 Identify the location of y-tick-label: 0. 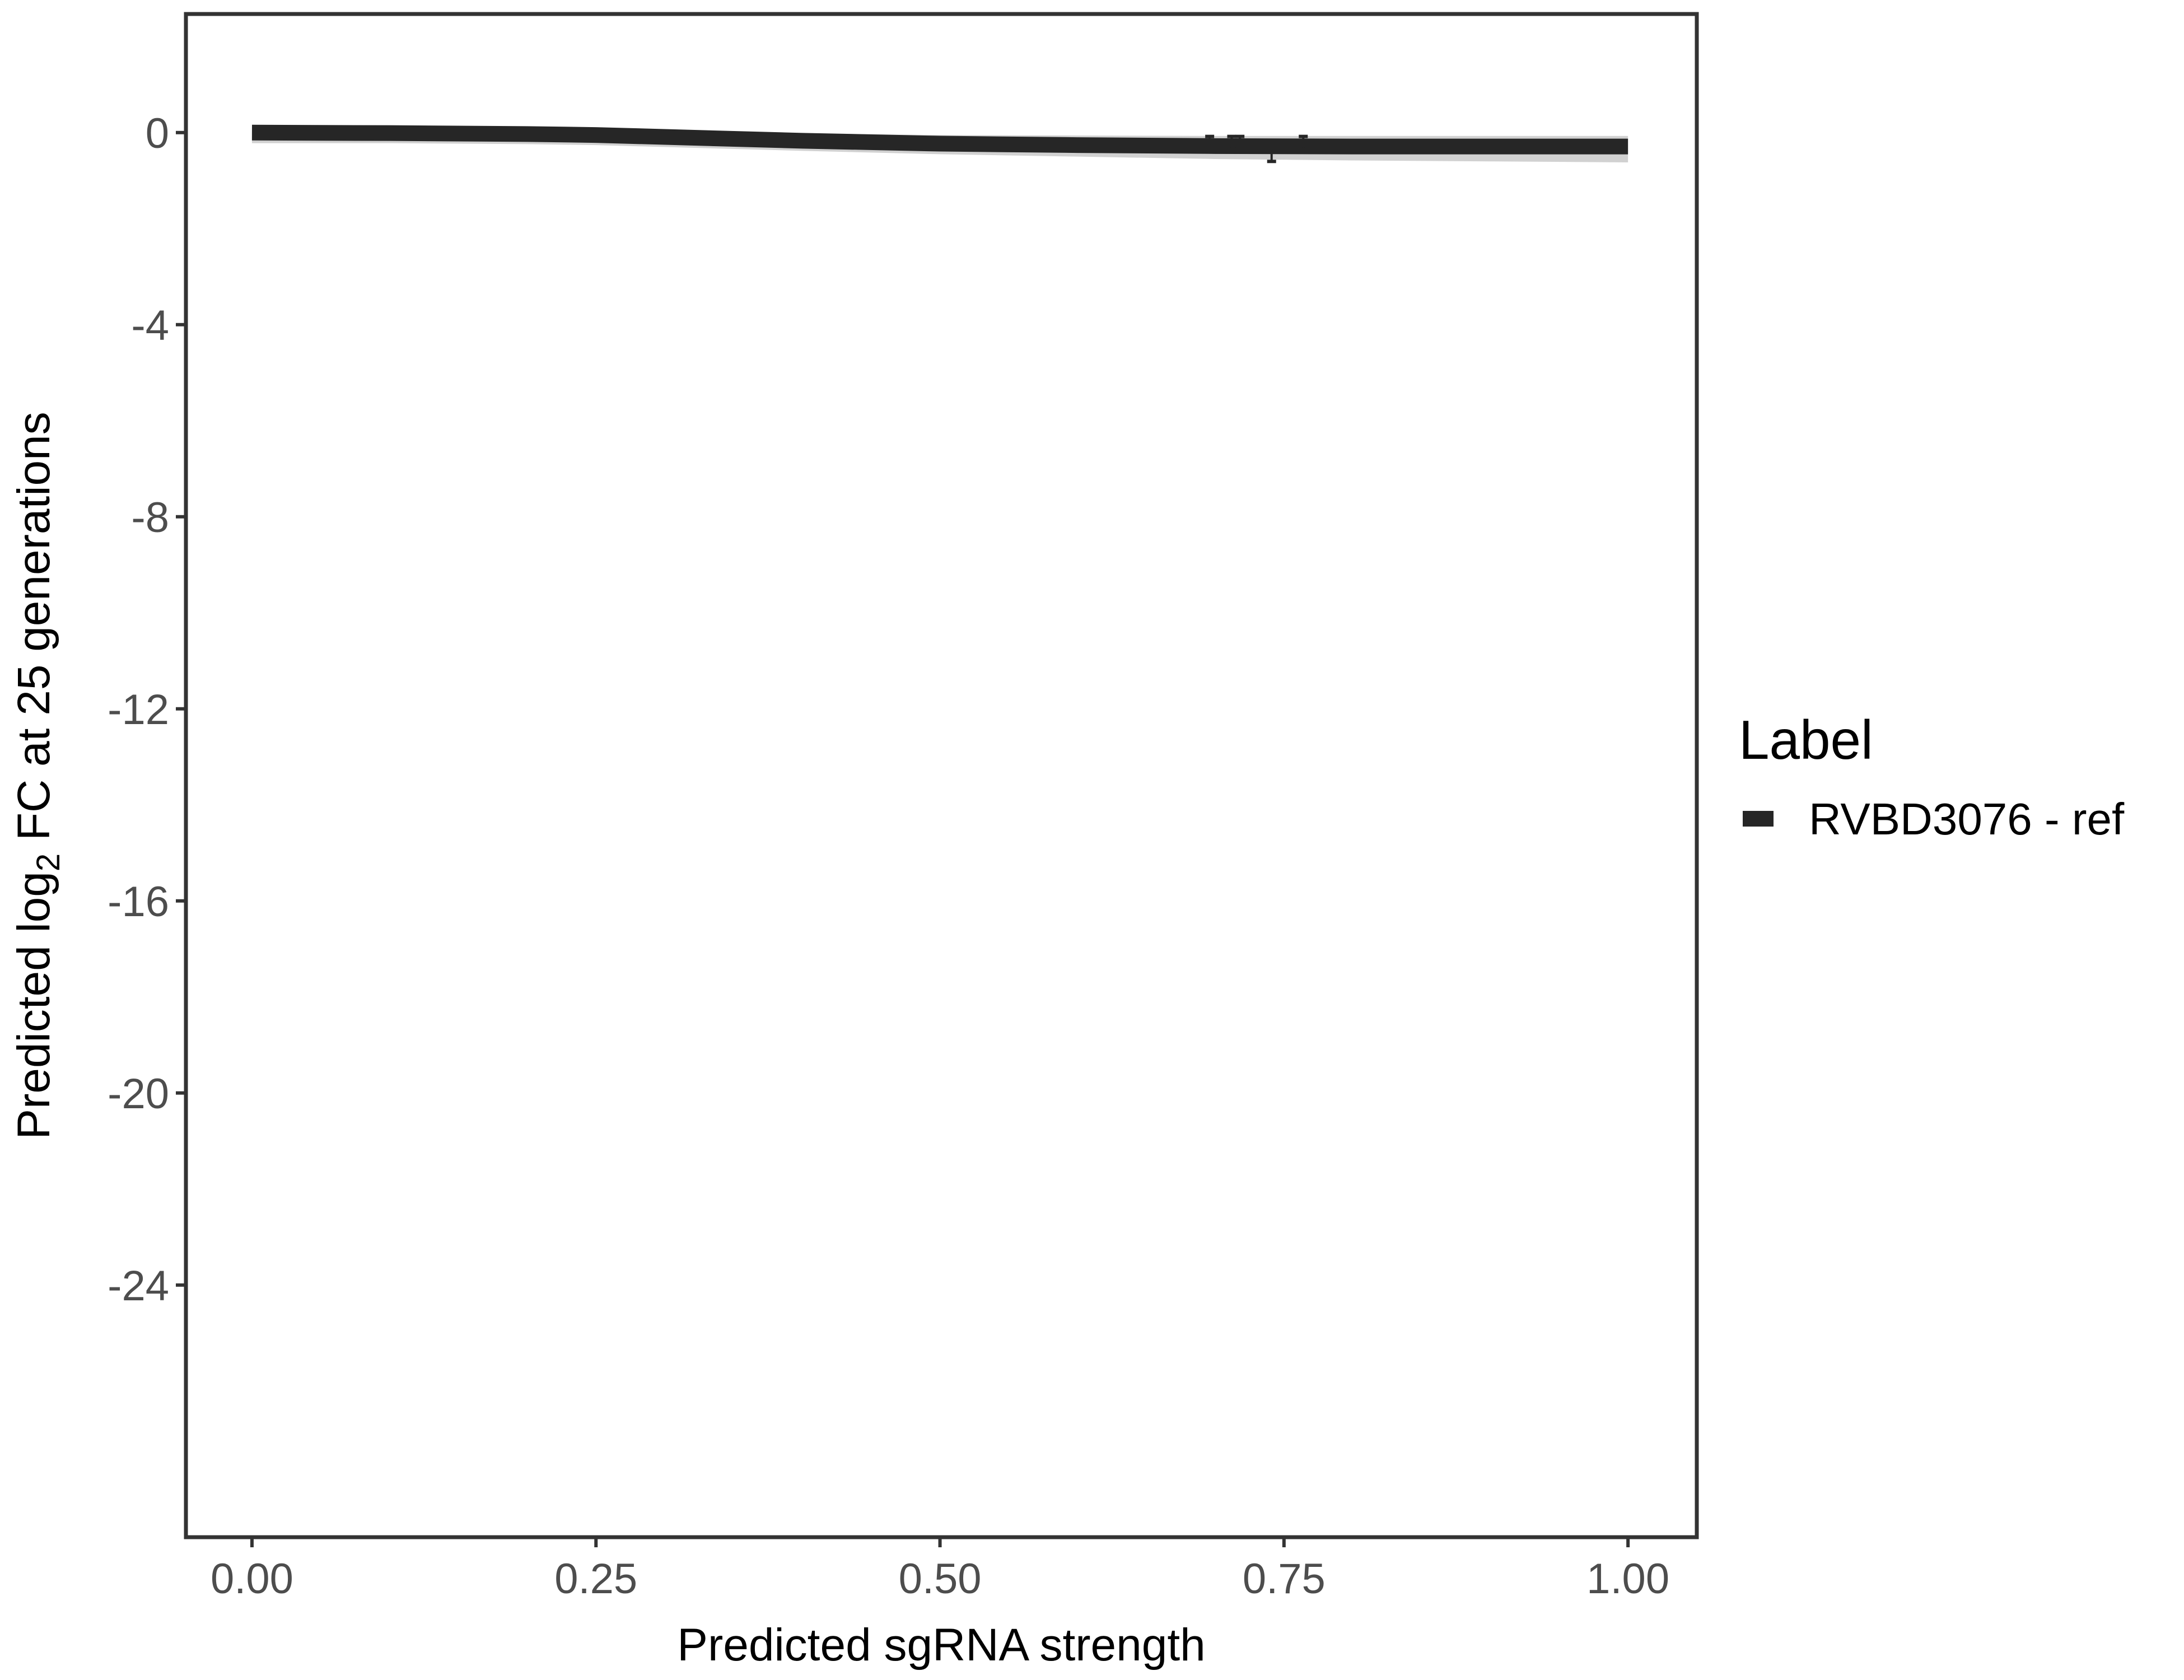
(158, 134).